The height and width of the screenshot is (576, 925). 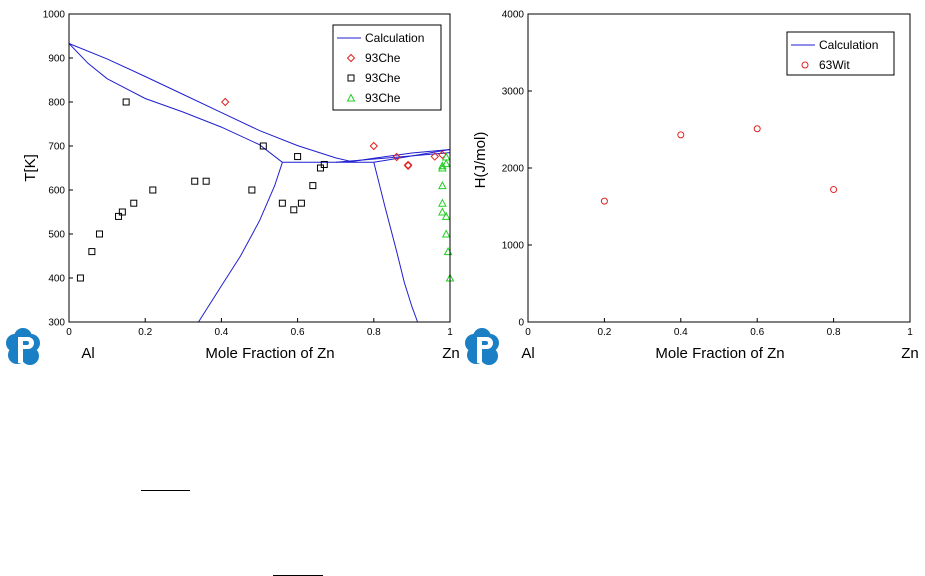 I want to click on enthalpy-legend-swatch-circle, so click(x=805, y=65).